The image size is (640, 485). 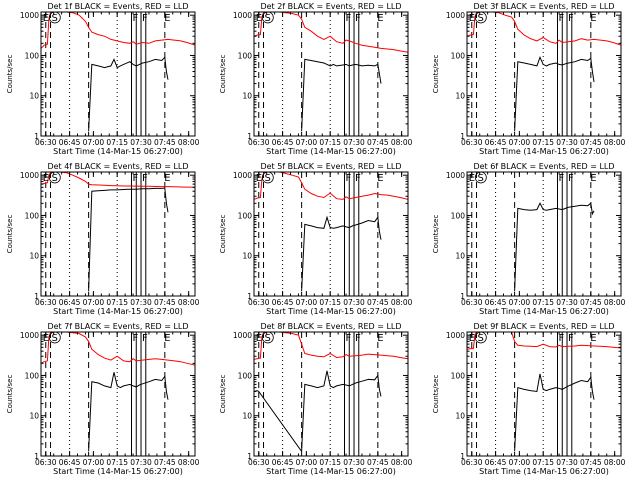 What do you see at coordinates (283, 302) in the screenshot?
I see `x-tick-label: 06:45` at bounding box center [283, 302].